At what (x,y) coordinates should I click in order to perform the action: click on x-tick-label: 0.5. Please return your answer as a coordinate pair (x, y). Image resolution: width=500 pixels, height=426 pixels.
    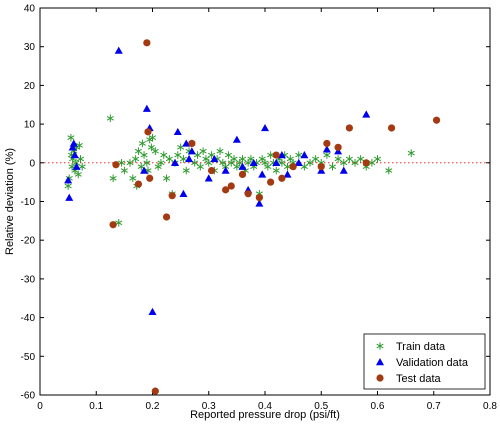
    Looking at the image, I should click on (321, 406).